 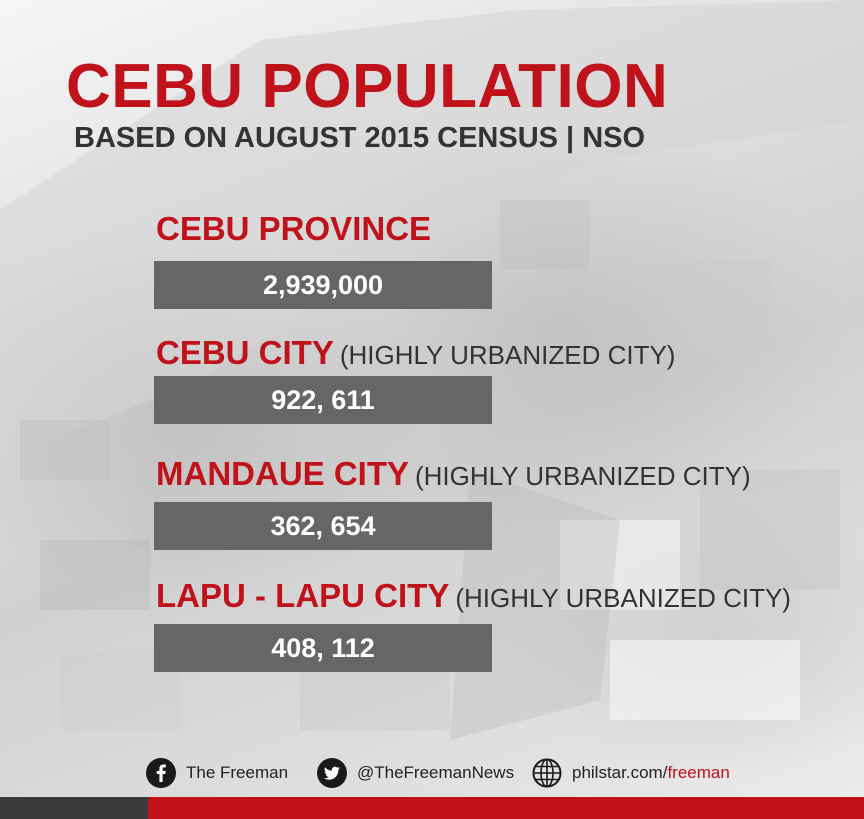 I want to click on website-link: philstar.com/freeman, so click(x=631, y=773).